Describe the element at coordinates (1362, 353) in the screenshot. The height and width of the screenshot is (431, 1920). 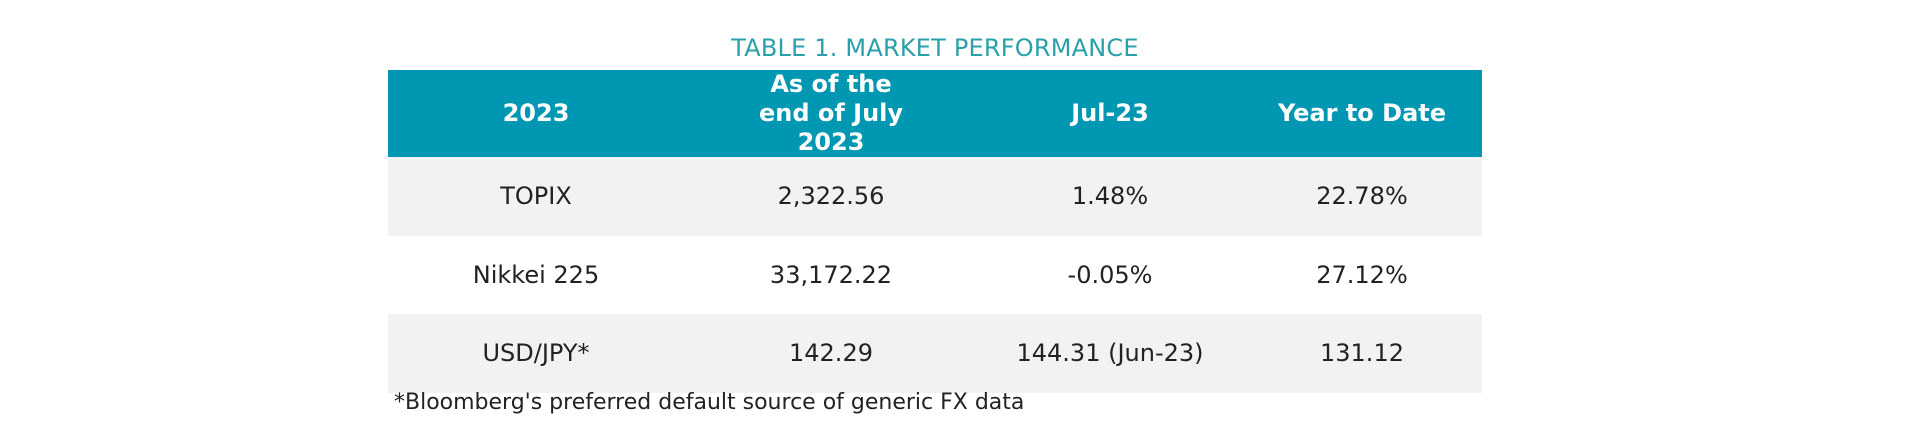
I see `table-cell: 131.12` at that location.